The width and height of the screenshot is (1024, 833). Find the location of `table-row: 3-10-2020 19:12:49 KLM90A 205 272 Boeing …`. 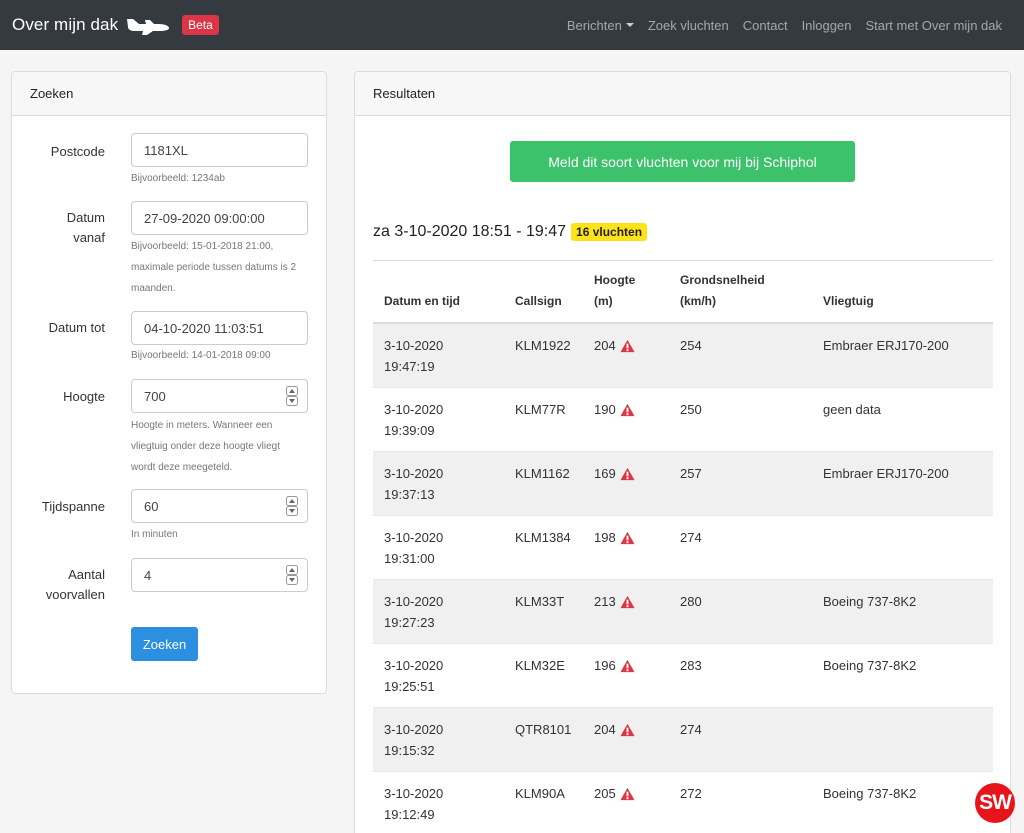

table-row: 3-10-2020 19:12:49 KLM90A 205 272 Boeing … is located at coordinates (683, 802).